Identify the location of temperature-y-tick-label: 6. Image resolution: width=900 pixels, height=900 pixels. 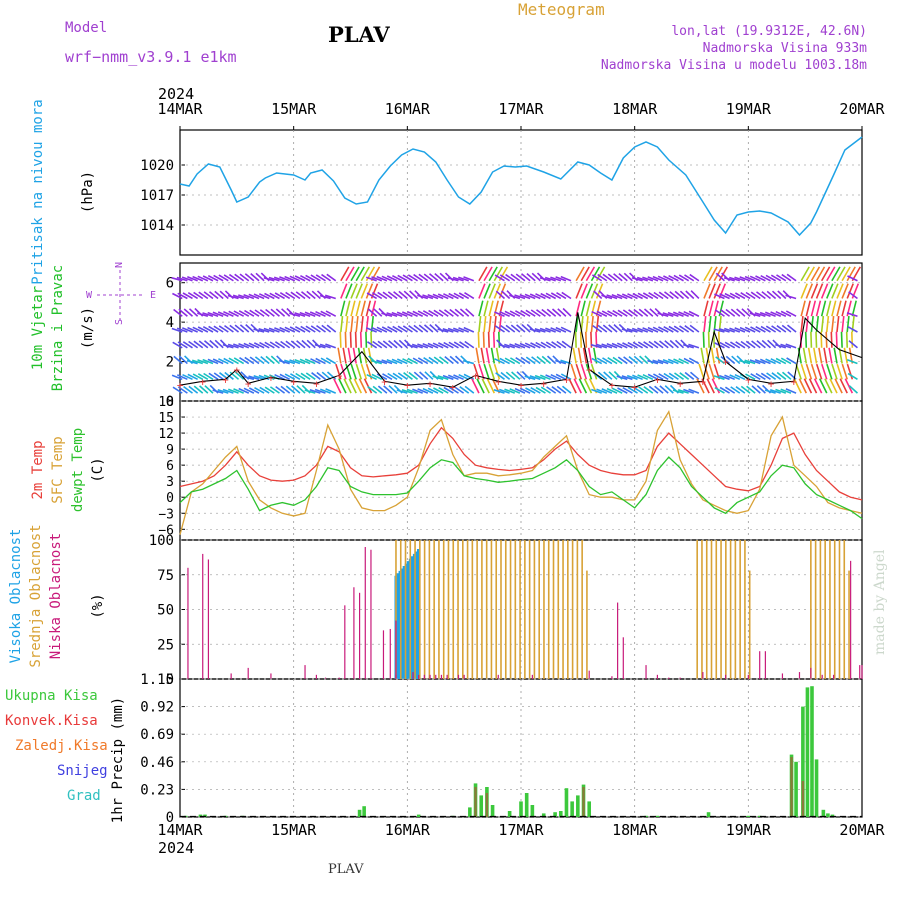
(170, 466).